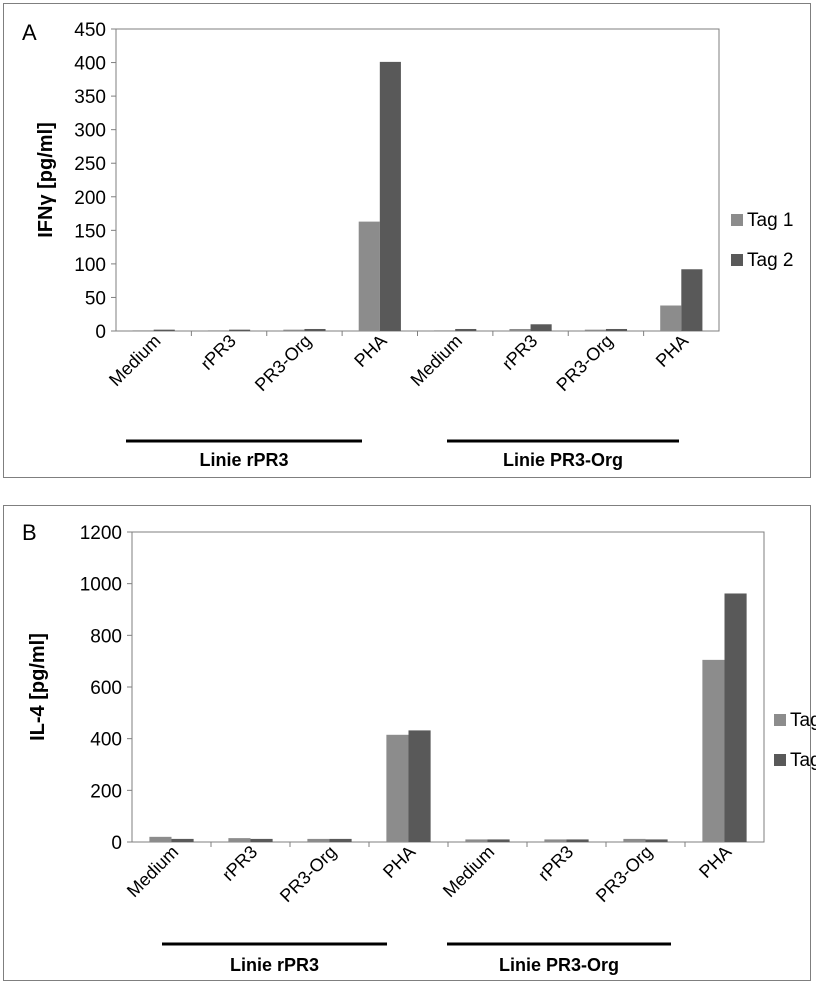  I want to click on panel-label: B, so click(29, 532).